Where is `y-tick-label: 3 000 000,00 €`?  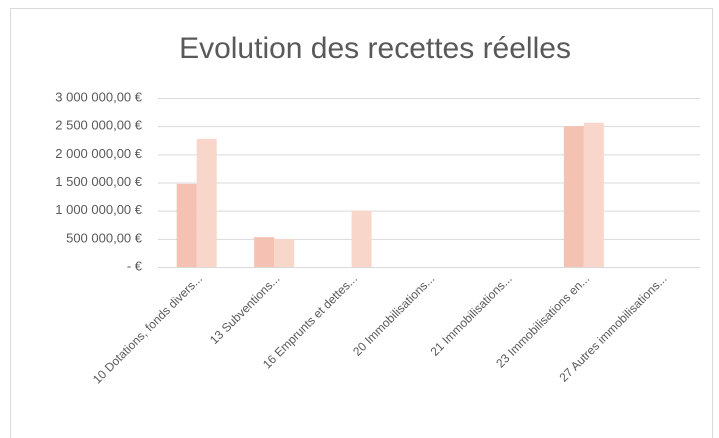 y-tick-label: 3 000 000,00 € is located at coordinates (99, 96).